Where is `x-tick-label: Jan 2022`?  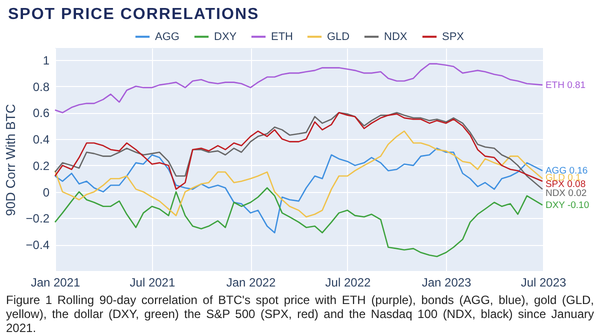 x-tick-label: Jan 2022 is located at coordinates (251, 283).